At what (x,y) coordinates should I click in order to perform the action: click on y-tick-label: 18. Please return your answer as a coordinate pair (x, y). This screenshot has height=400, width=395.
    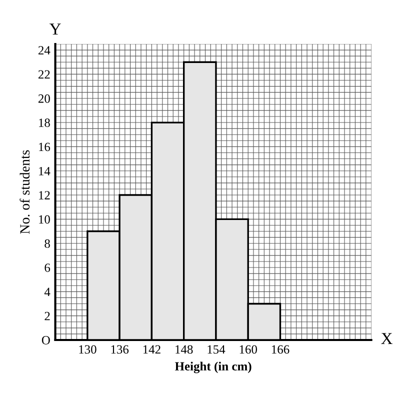
    Looking at the image, I should click on (44, 122).